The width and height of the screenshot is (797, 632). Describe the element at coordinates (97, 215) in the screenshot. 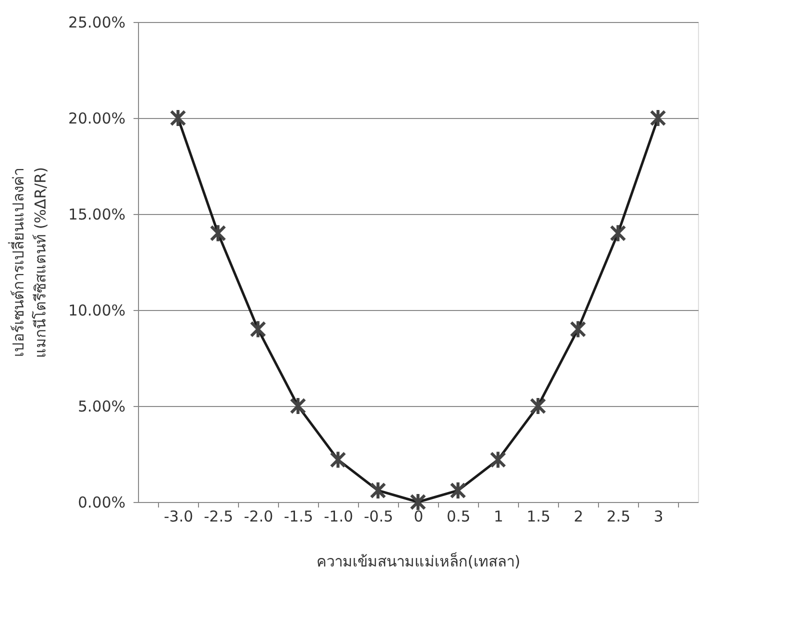

I see `y-tick-label: 15.00%` at that location.